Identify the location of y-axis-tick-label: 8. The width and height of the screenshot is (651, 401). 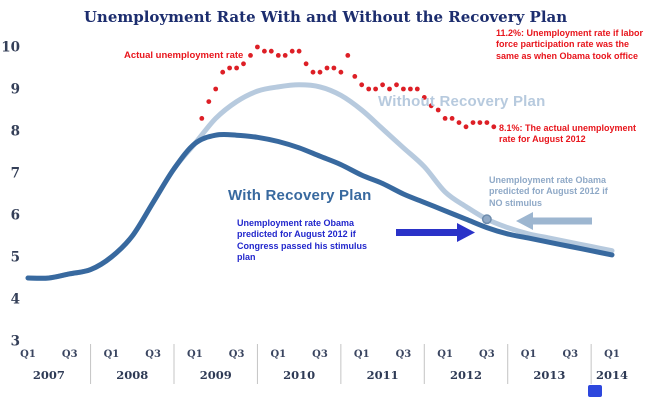
(15, 132).